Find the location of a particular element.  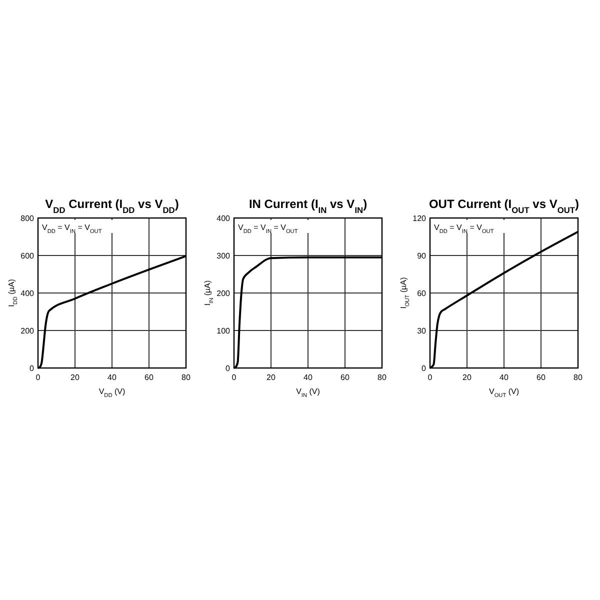

chart-title: V$_{DD}$ Current (I$_{DD}$ vs V$_{DD}$) is located at coordinates (112, 206).